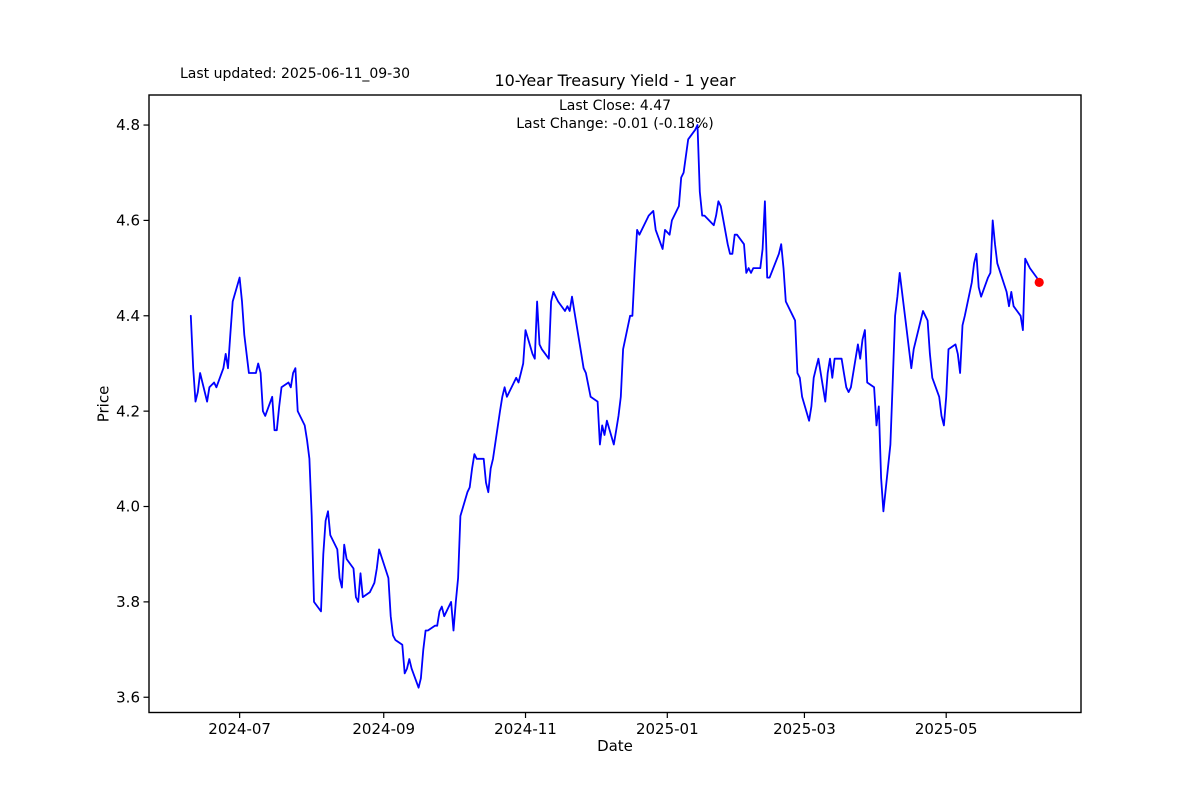 This screenshot has width=1200, height=800. I want to click on x-axis-label: Date, so click(615, 746).